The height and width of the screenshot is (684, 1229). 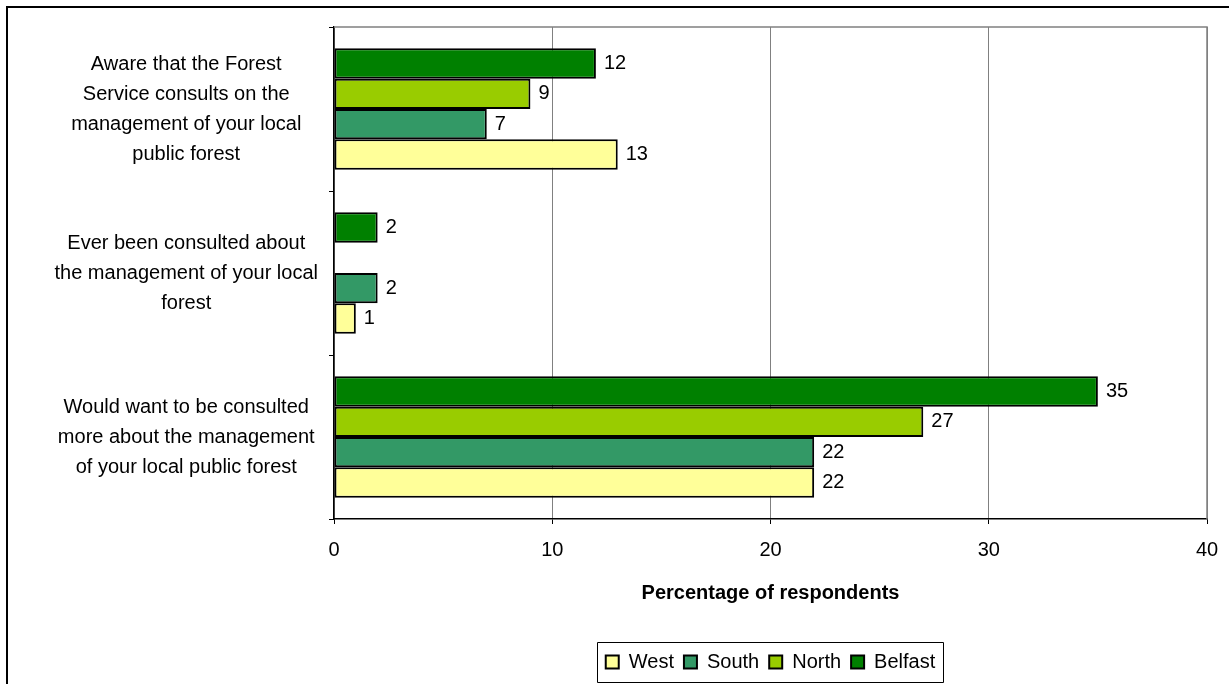 I want to click on data-label: 13, so click(x=636, y=153).